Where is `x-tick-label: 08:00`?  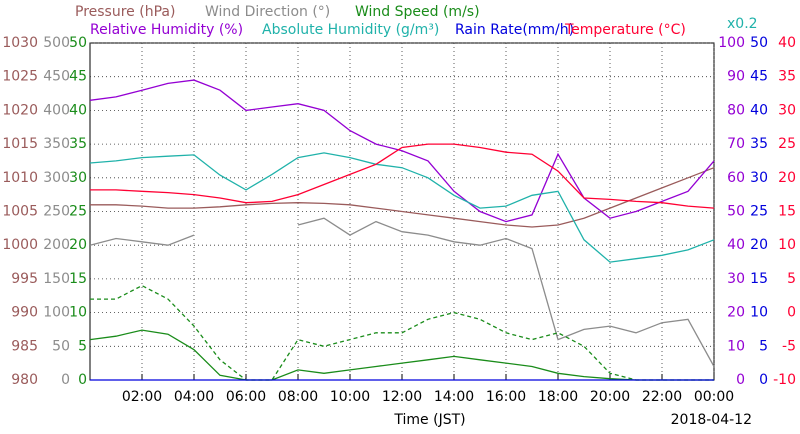
x-tick-label: 08:00 is located at coordinates (298, 397).